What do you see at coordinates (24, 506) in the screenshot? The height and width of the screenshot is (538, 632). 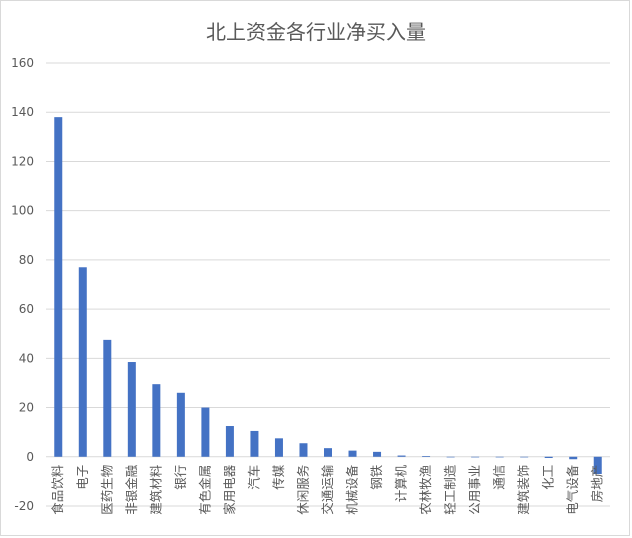 I see `y-tick-label: -20` at bounding box center [24, 506].